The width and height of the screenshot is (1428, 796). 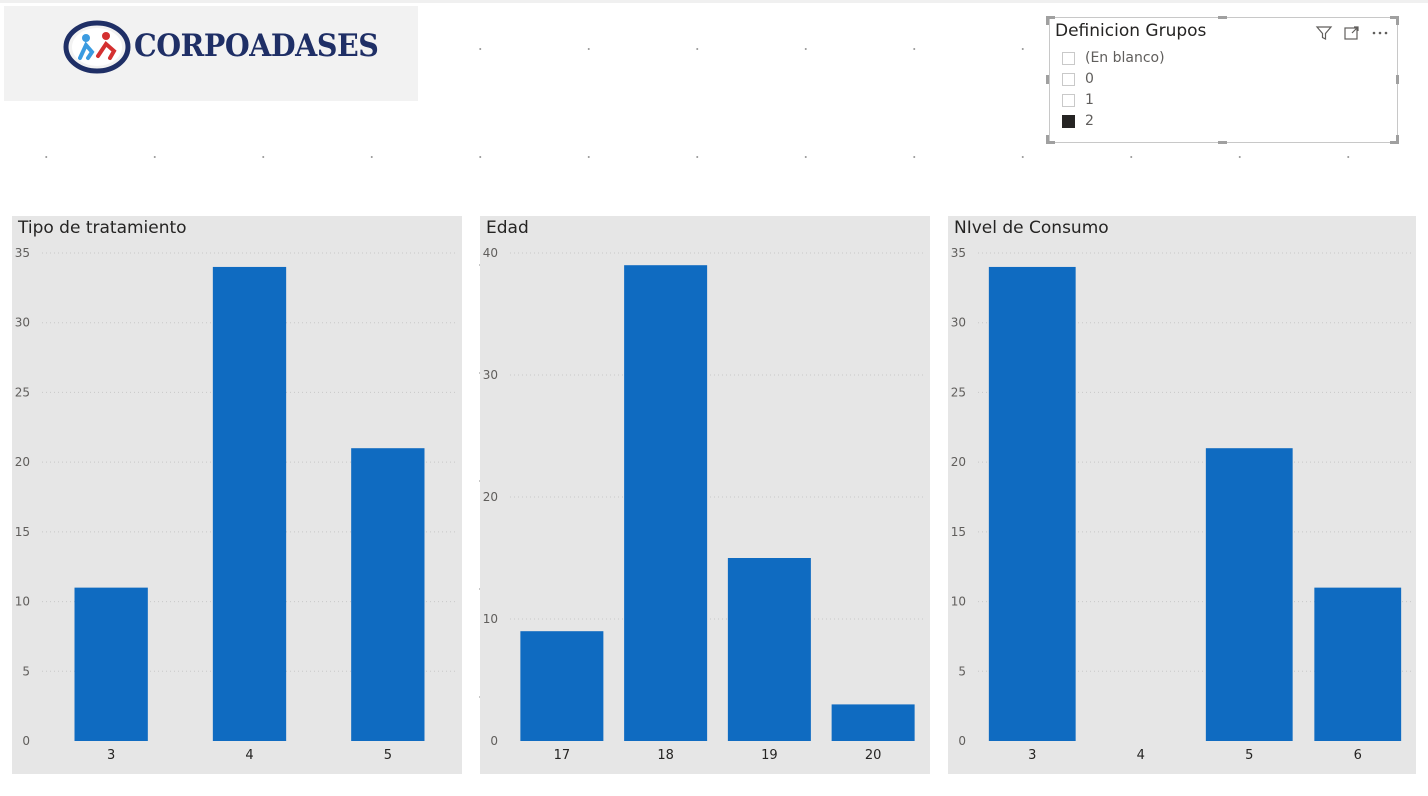 What do you see at coordinates (1352, 33) in the screenshot?
I see `focus-mode-icon` at bounding box center [1352, 33].